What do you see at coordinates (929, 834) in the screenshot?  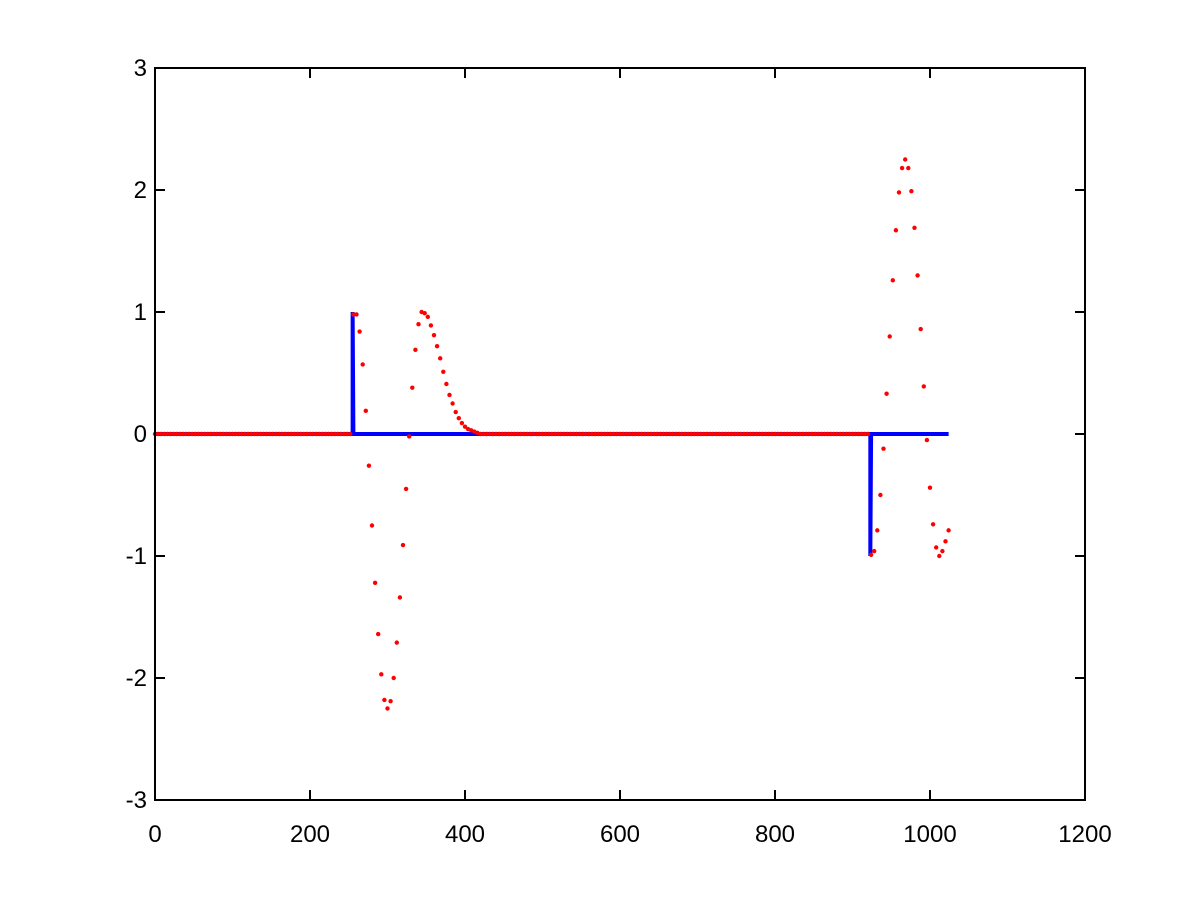 I see `x-tick-label: 1000` at bounding box center [929, 834].